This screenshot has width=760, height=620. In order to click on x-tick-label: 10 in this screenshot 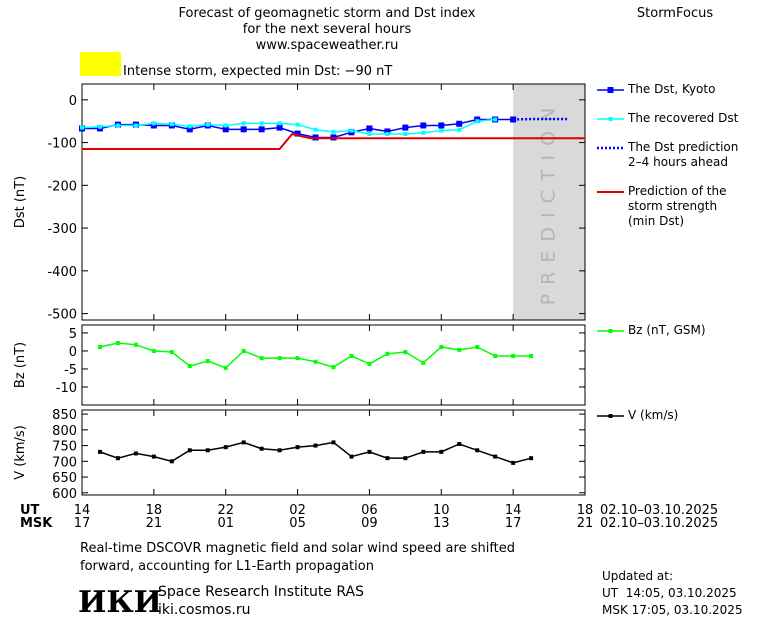, I will do `click(441, 510)`.